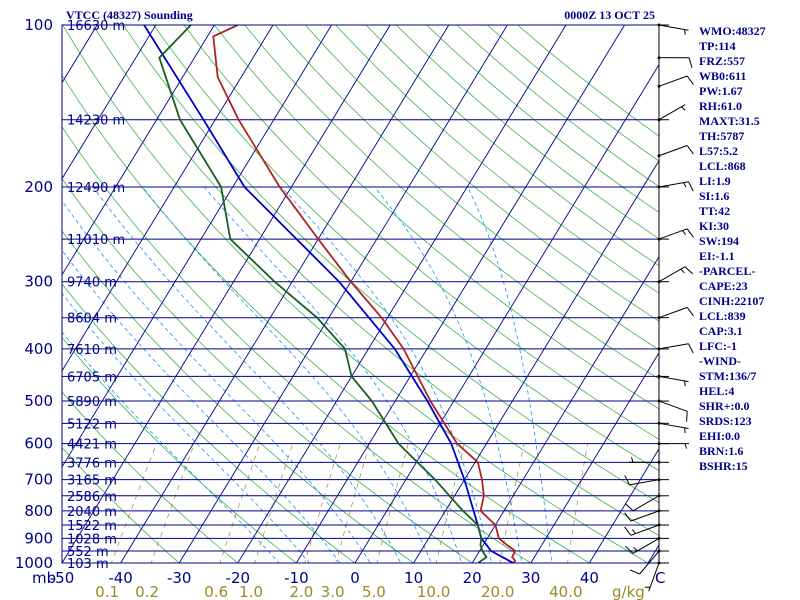 The width and height of the screenshot is (800, 600). Describe the element at coordinates (338, 591) in the screenshot. I see `mixing-ratio-labels: 0.1 0.2 0.6 1.0 2.0 3.0 5.0 10.0 20.0 40.0` at that location.